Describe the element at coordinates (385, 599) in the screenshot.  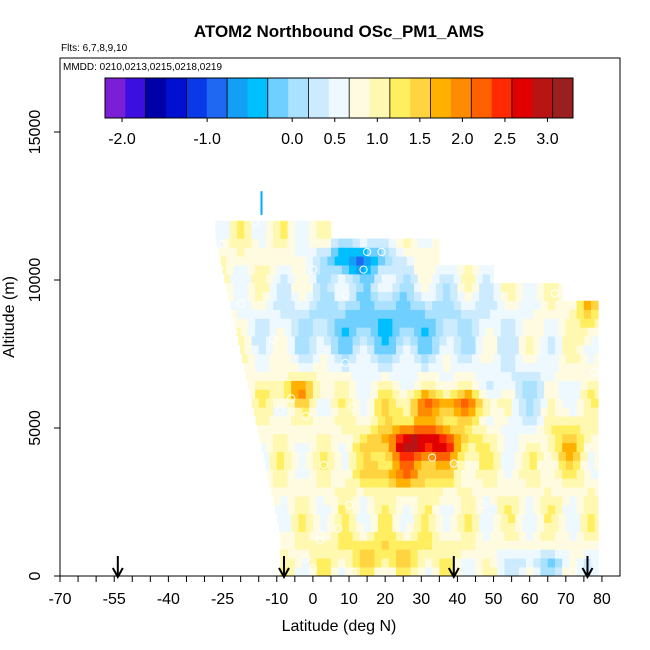
I see `x-tick-label: 20` at that location.